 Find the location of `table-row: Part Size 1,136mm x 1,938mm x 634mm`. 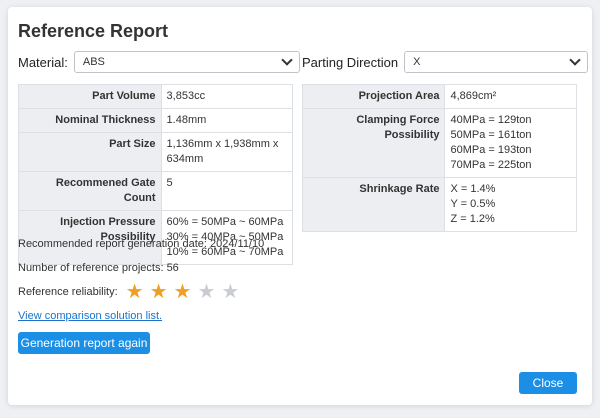

table-row: Part Size 1,136mm x 1,938mm x 634mm is located at coordinates (156, 152).